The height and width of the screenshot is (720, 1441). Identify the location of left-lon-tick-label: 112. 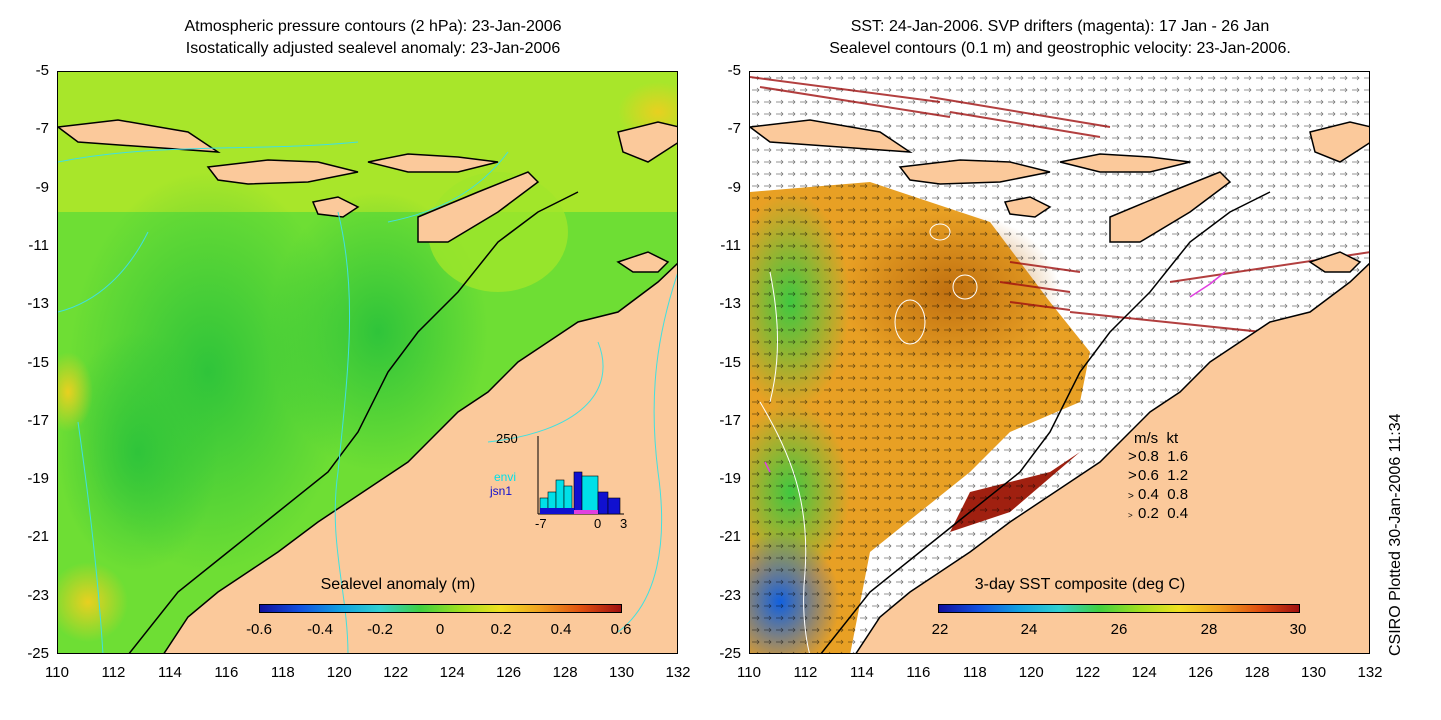
(113, 672).